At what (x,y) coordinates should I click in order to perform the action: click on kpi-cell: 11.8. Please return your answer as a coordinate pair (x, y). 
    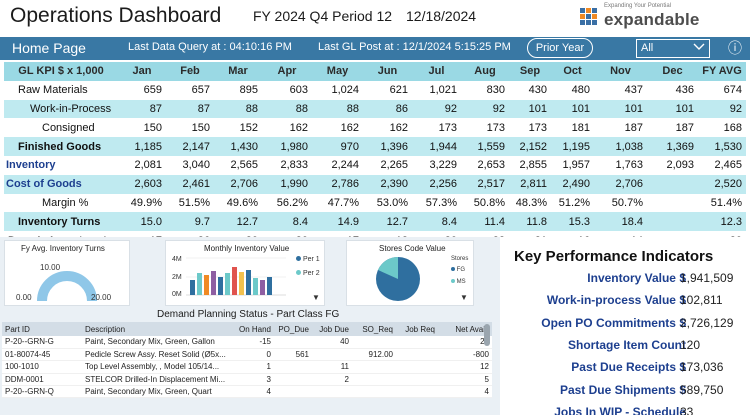
    Looking at the image, I should click on (530, 222).